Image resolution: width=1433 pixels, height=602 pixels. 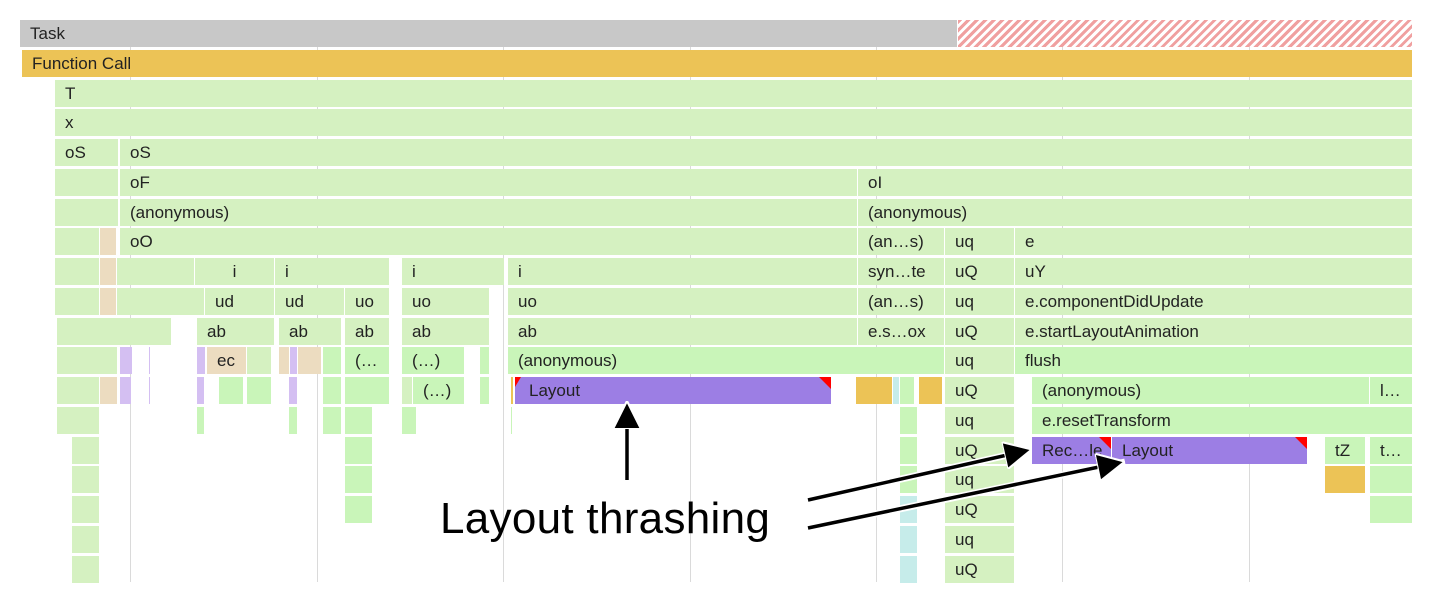 What do you see at coordinates (901, 271) in the screenshot?
I see `flame-chart-event: syn…te` at bounding box center [901, 271].